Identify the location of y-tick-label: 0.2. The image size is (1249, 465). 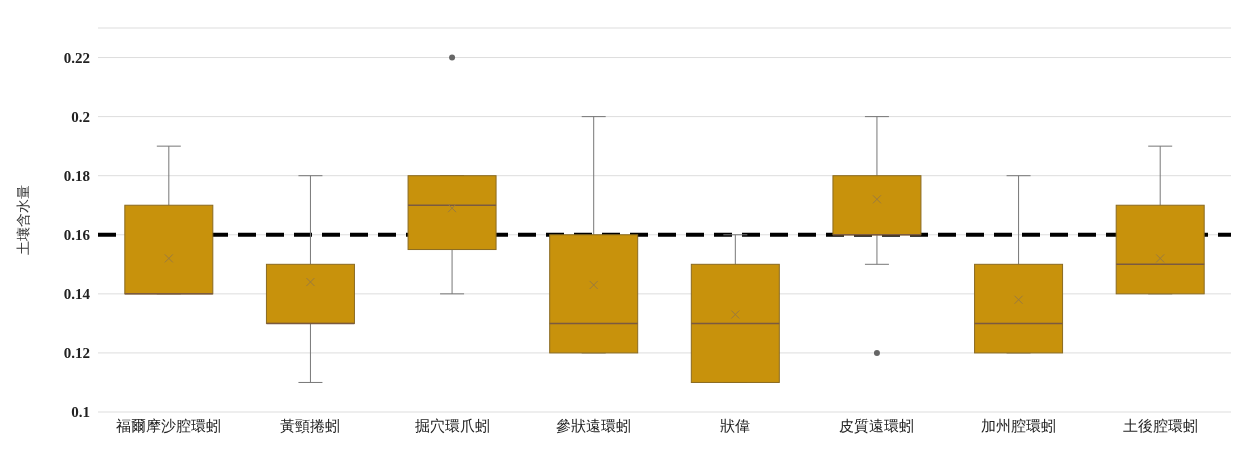
(80, 116).